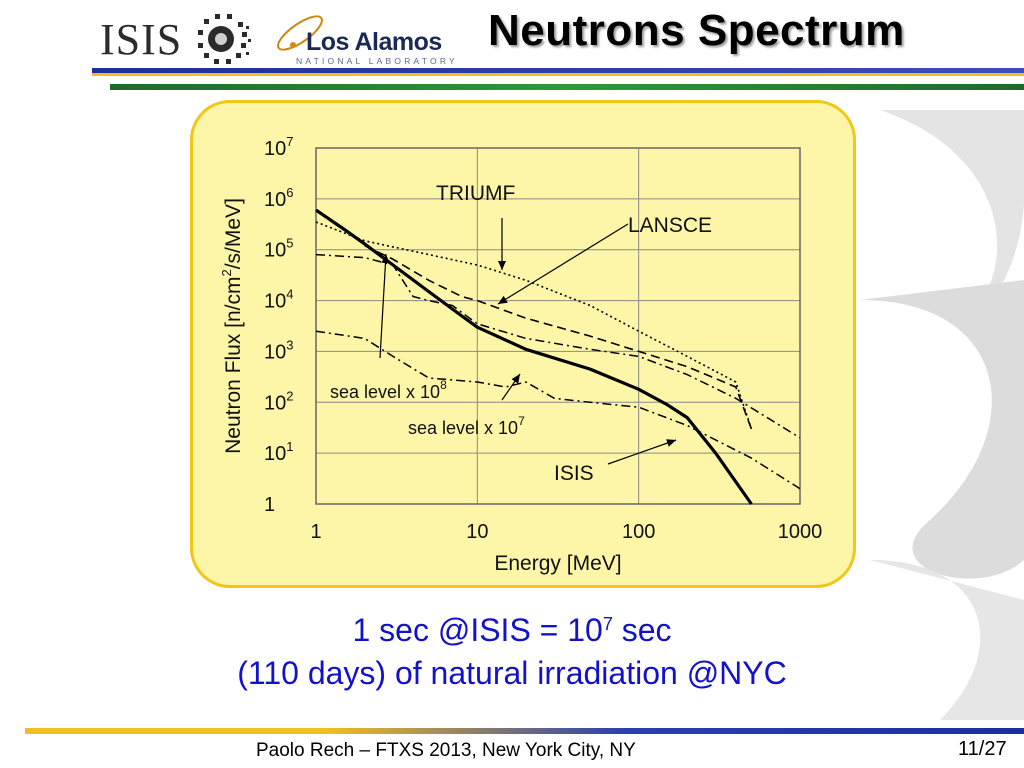 The height and width of the screenshot is (768, 1024). I want to click on caption-line-1-text: 1 sec @ISIS = 10, so click(477, 630).